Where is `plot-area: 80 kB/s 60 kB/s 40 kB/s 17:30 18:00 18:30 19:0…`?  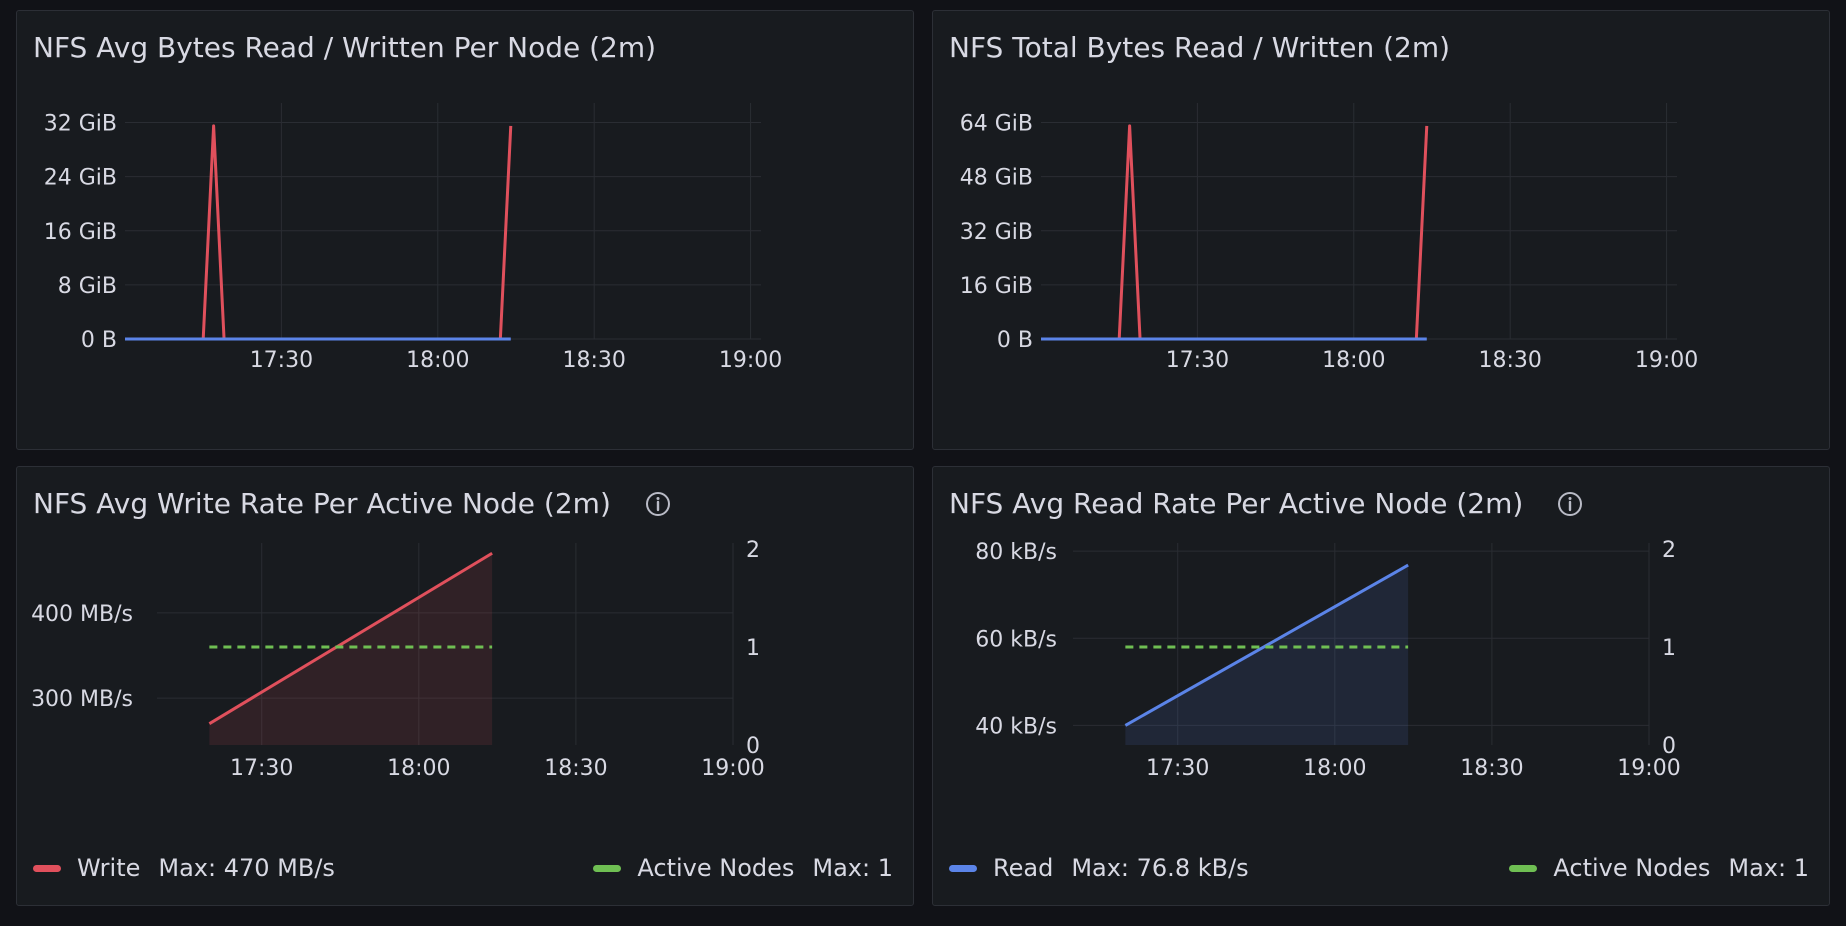 plot-area: 80 kB/s 60 kB/s 40 kB/s 17:30 18:00 18:30 19:0… is located at coordinates (1327, 659).